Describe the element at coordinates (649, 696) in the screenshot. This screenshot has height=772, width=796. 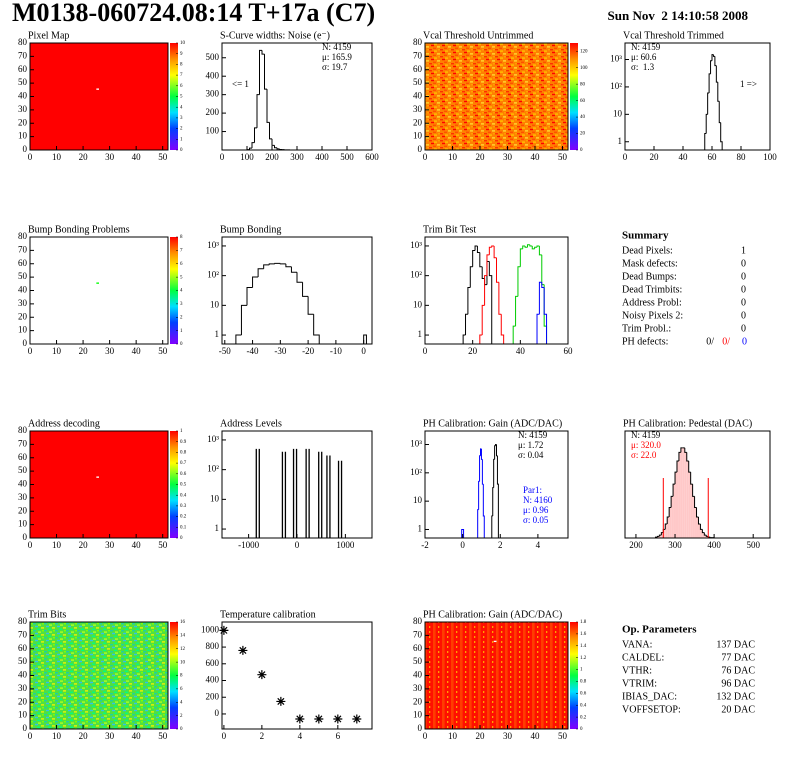
I see `op-parameter-label: IBIAS_DAC:` at that location.